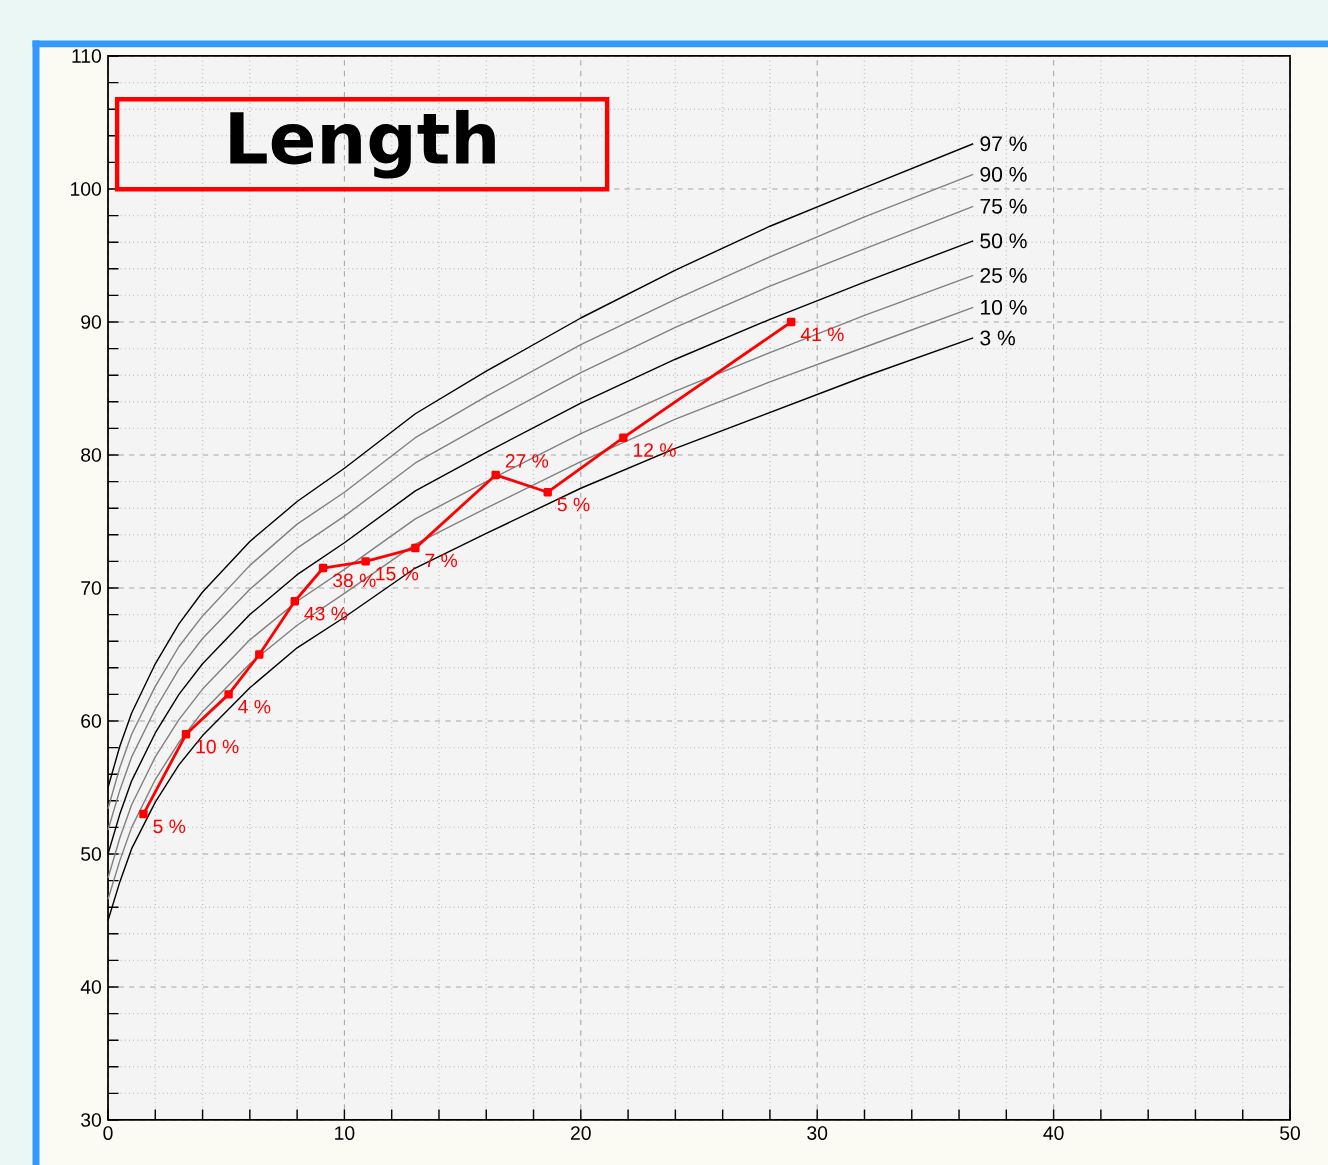  Describe the element at coordinates (91, 322) in the screenshot. I see `y-tick-label: 90` at that location.